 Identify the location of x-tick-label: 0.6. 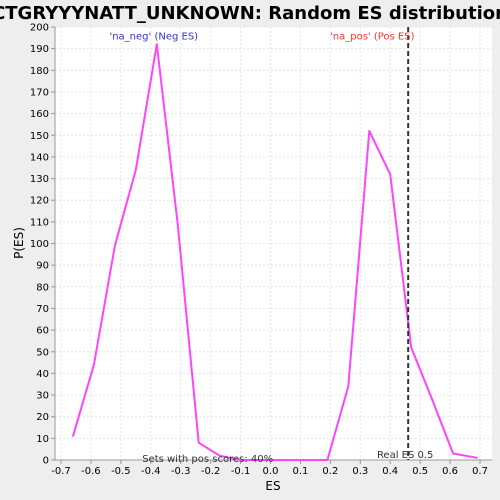
(450, 471).